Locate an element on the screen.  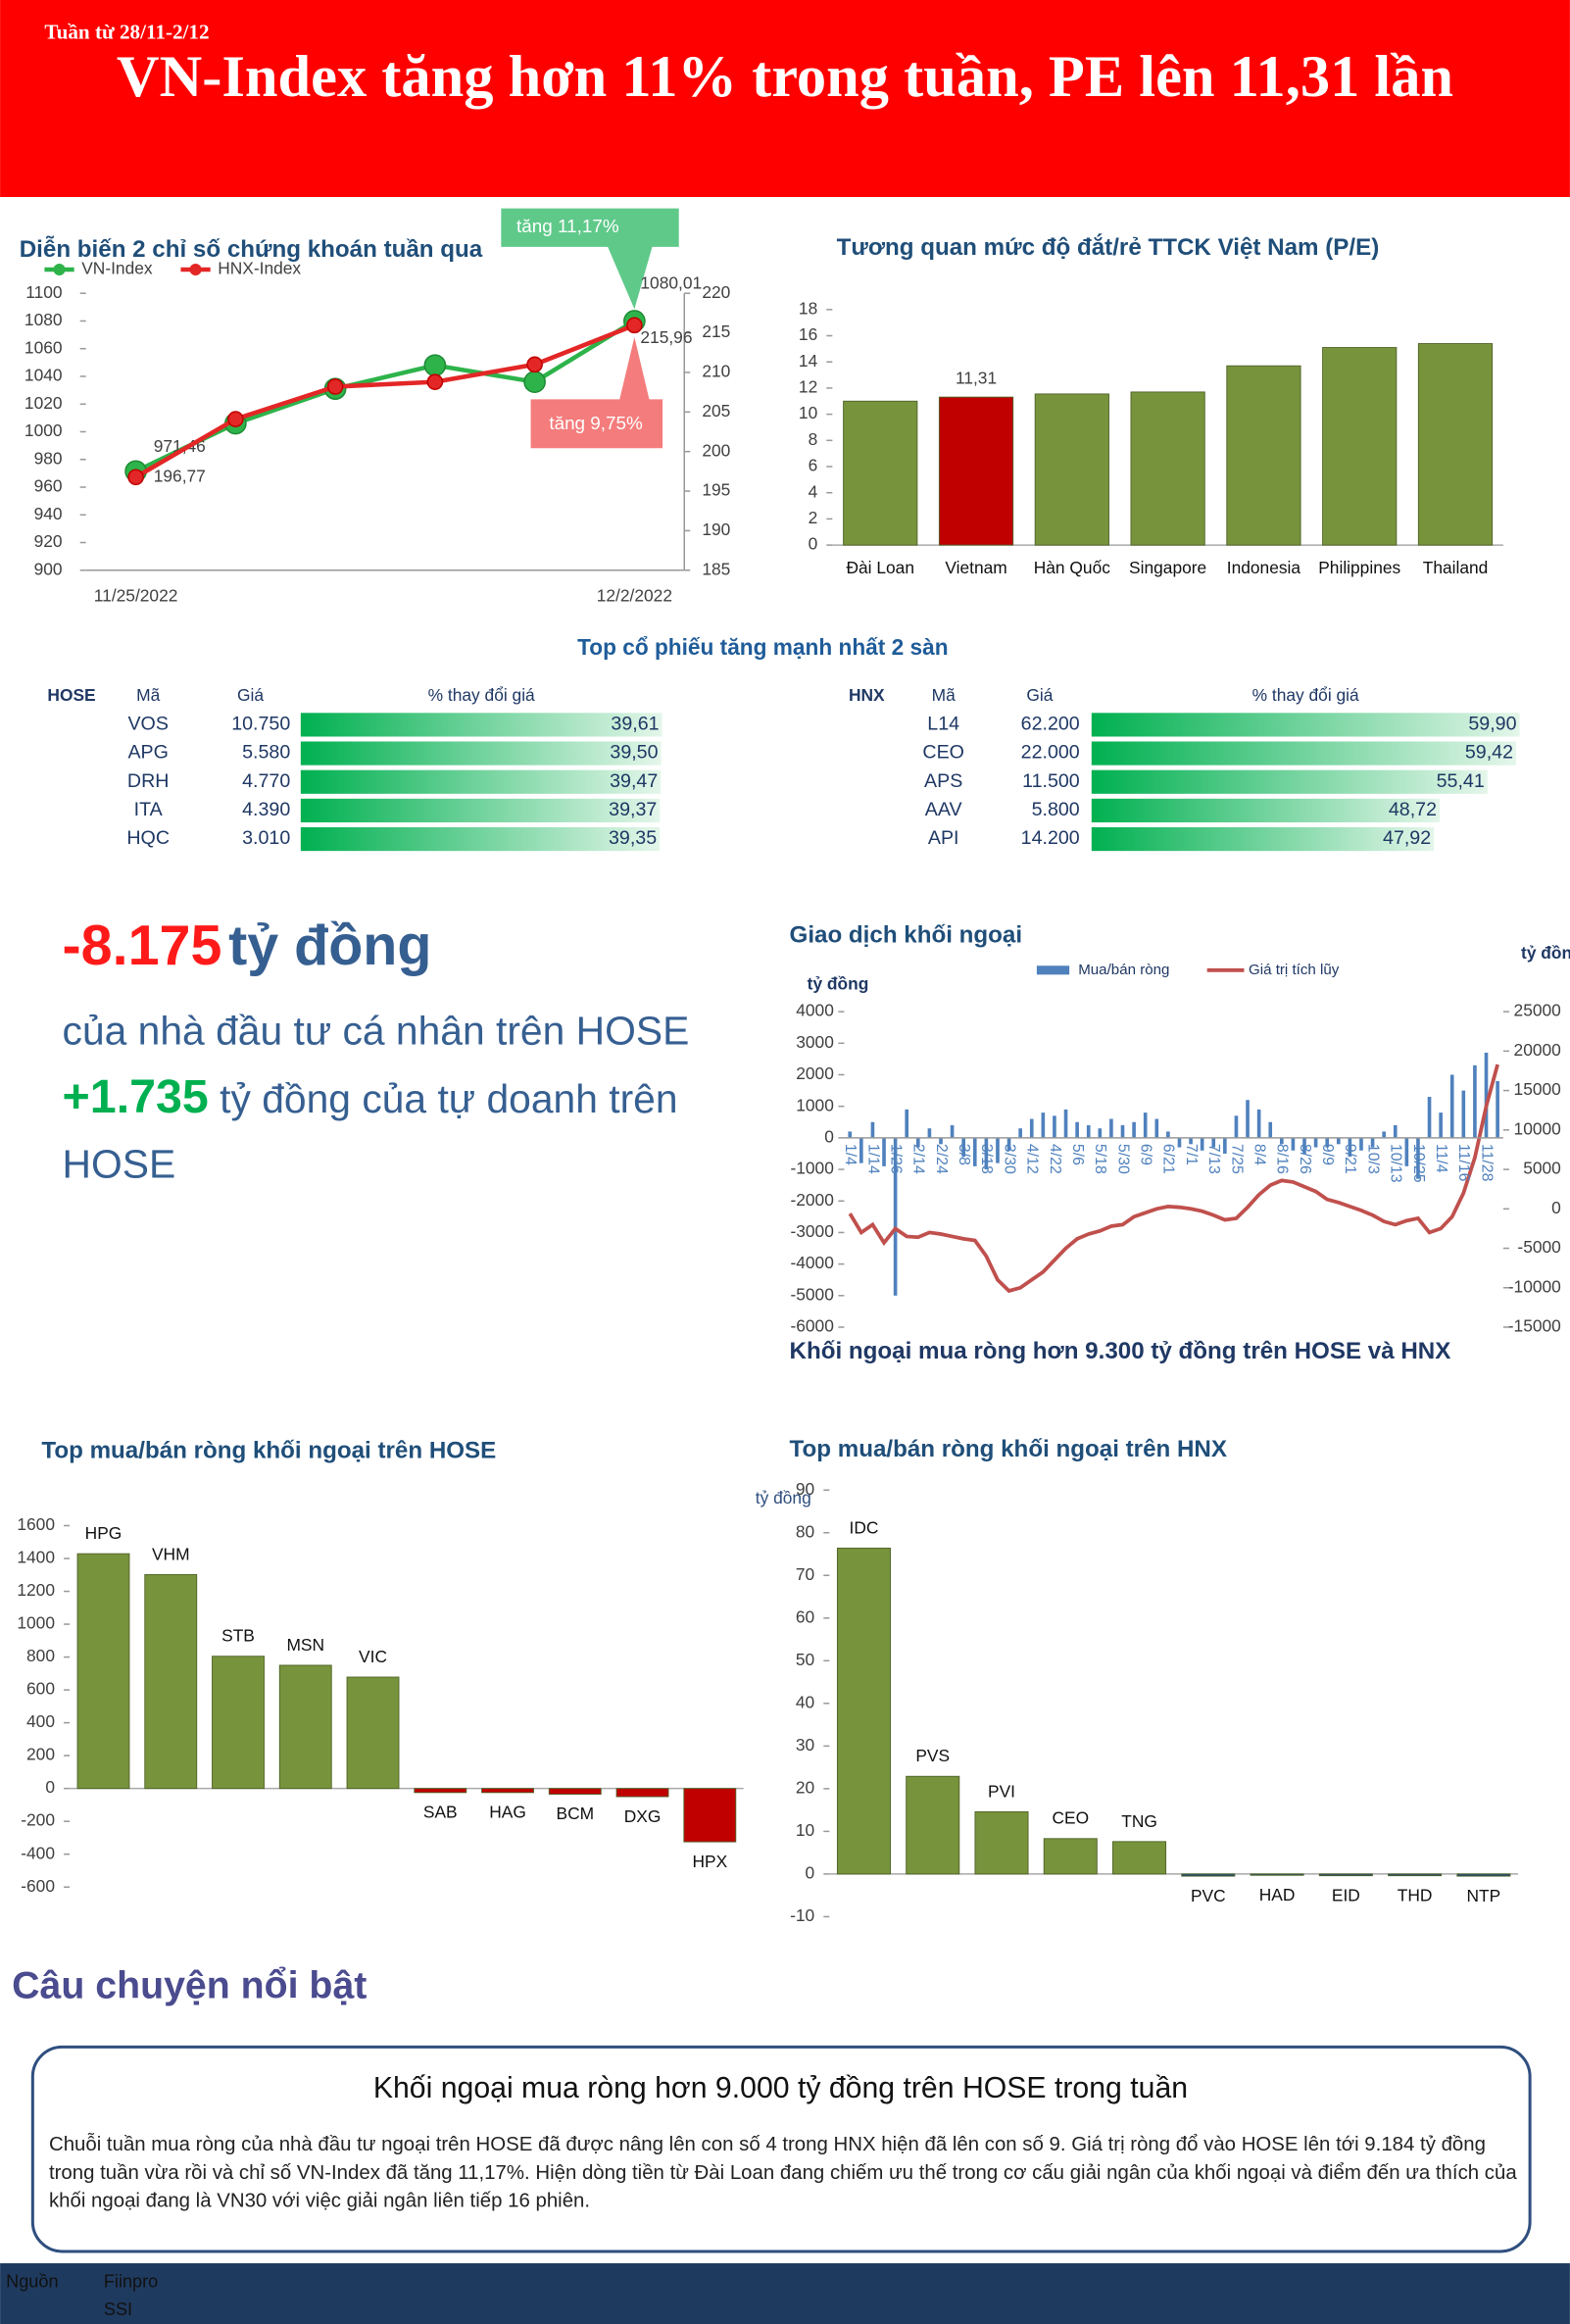
footer-label: Nguồn is located at coordinates (32, 2281).